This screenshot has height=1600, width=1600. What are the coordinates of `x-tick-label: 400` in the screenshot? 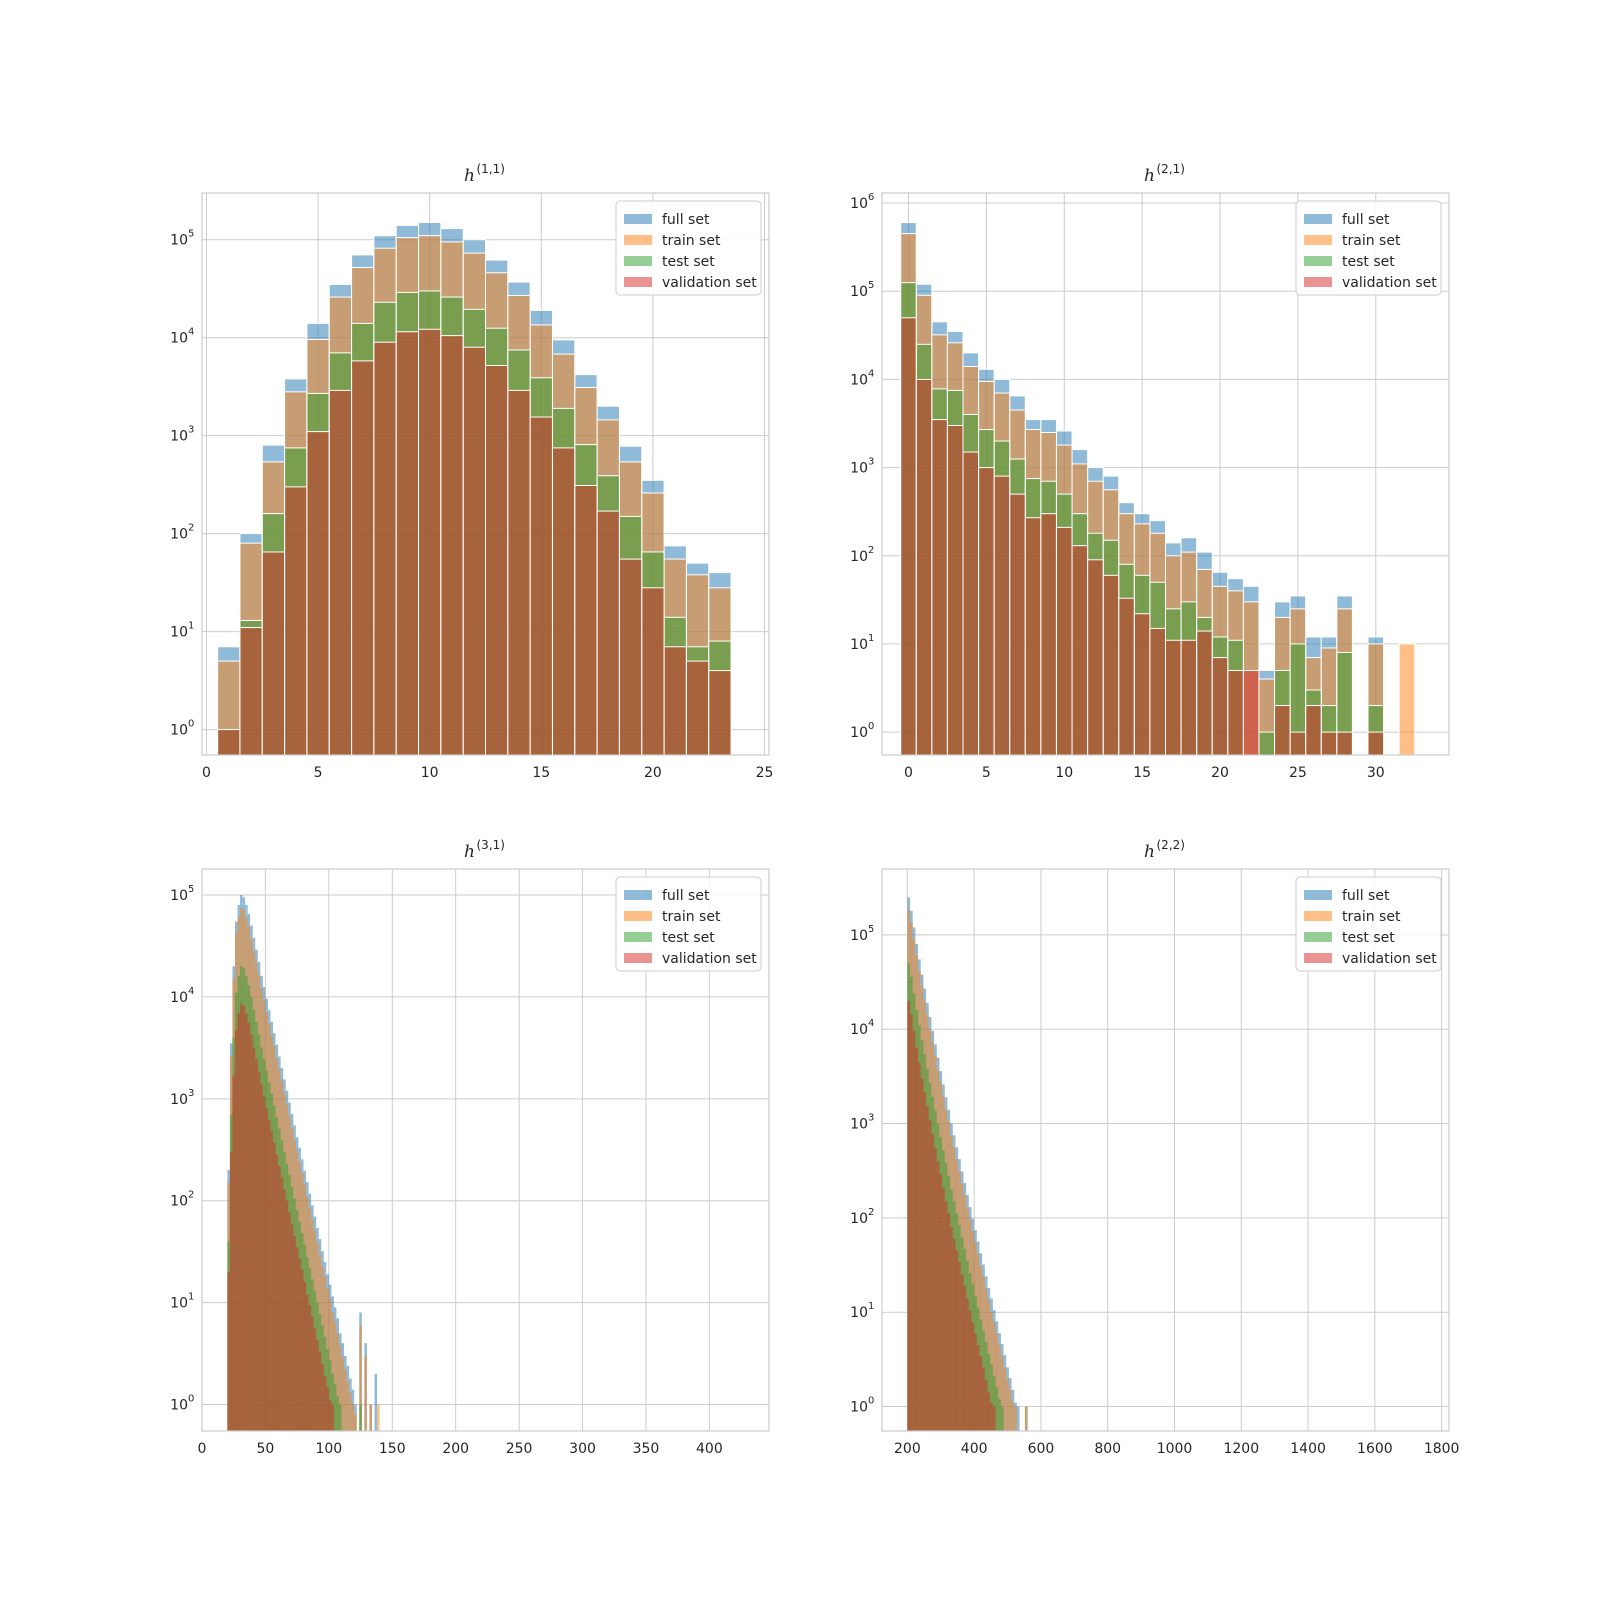 It's located at (709, 1449).